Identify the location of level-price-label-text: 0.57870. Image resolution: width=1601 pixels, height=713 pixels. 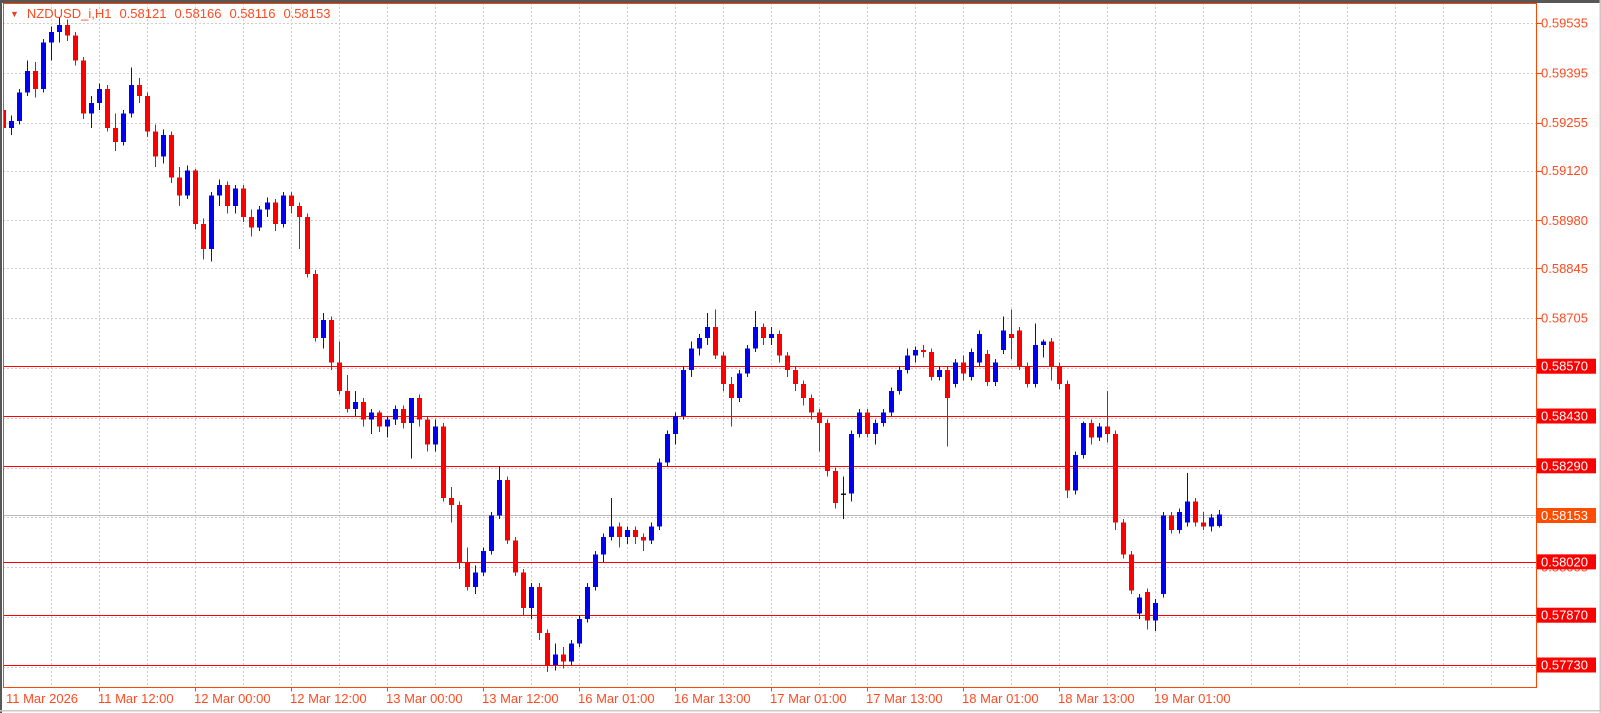
(1564, 615).